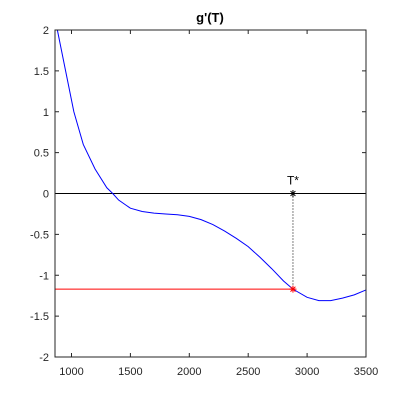 The width and height of the screenshot is (406, 408). I want to click on x-tick-label: 2000, so click(189, 372).